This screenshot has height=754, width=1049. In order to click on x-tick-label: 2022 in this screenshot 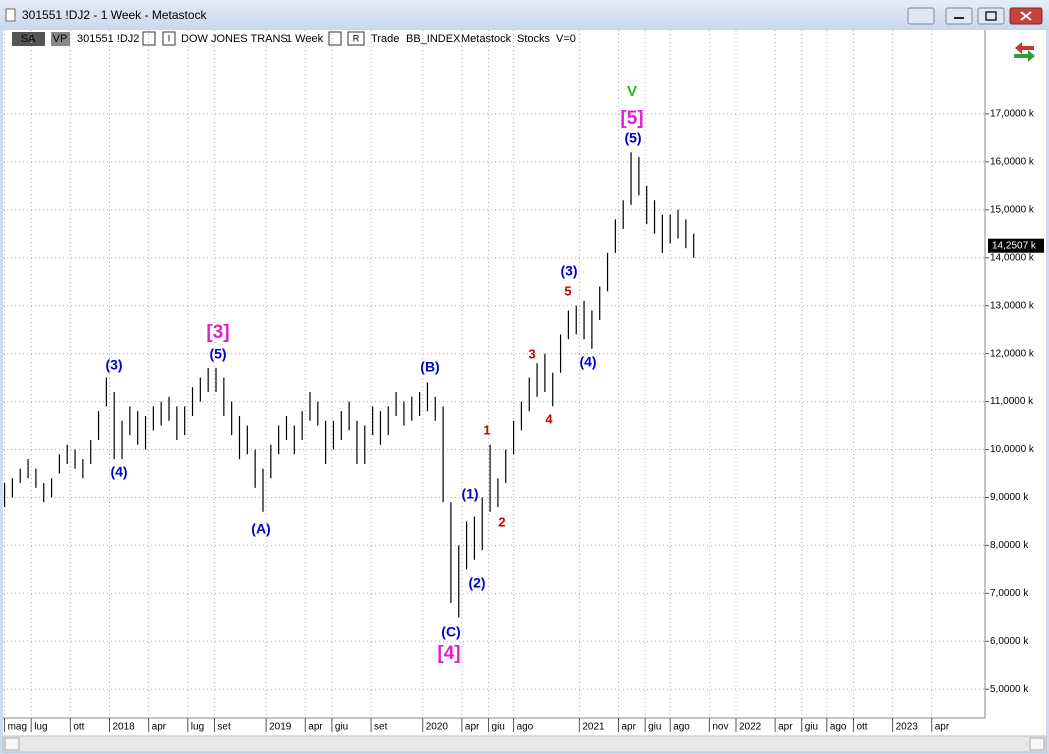, I will do `click(750, 727)`.